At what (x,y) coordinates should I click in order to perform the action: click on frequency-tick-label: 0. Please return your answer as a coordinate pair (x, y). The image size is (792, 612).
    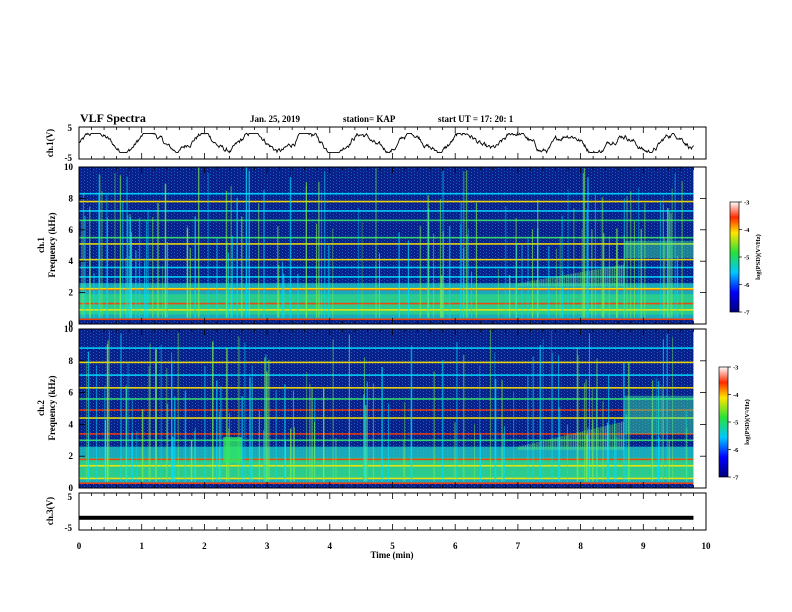
    Looking at the image, I should click on (71, 488).